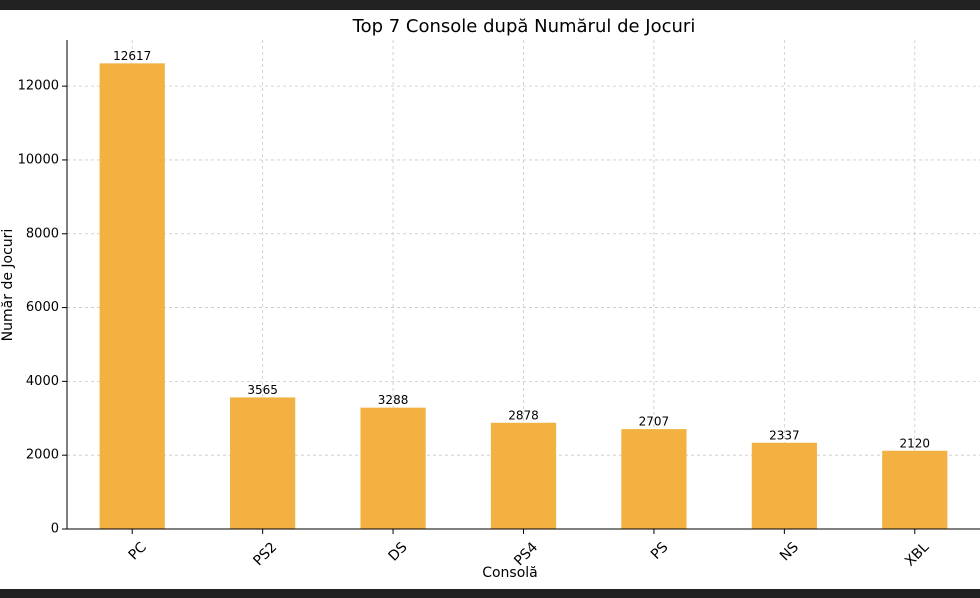  I want to click on chart-title: Top 7 Console după Numărul de Jocuri, so click(524, 26).